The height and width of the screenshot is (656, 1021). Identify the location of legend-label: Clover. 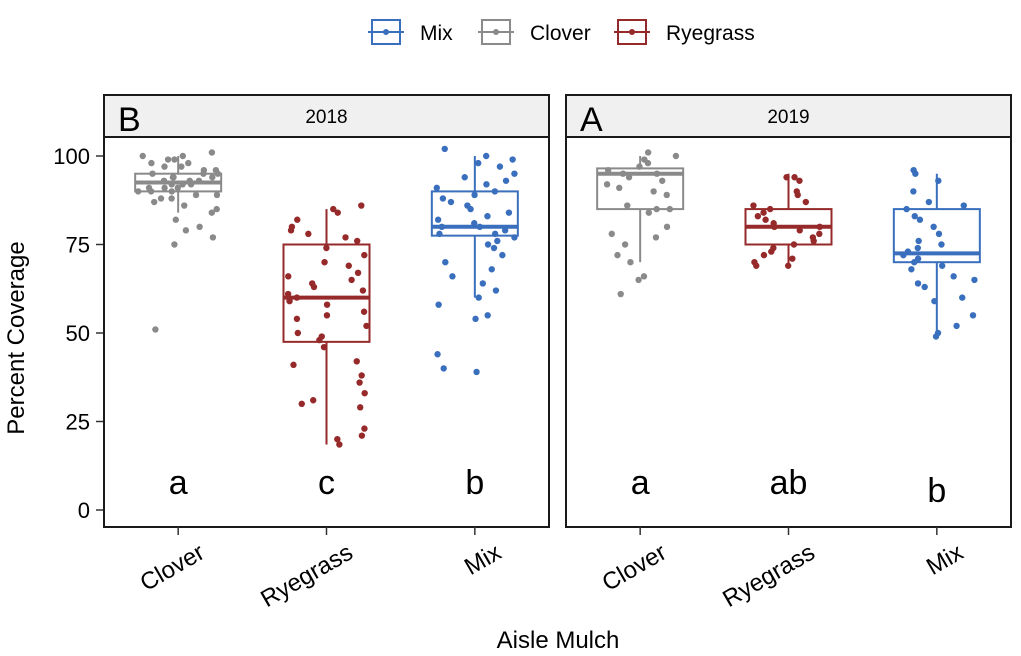
(560, 33).